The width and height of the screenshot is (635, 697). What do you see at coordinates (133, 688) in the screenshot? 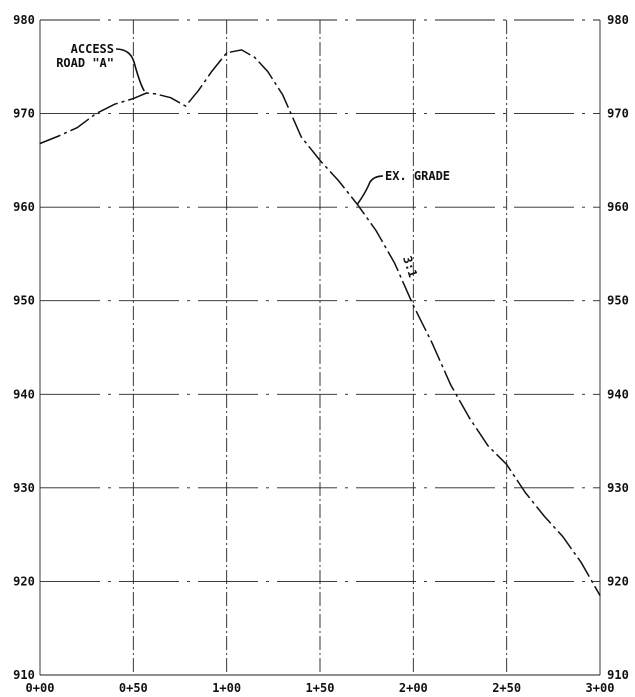
I see `x-tick-label: 0+50` at bounding box center [133, 688].